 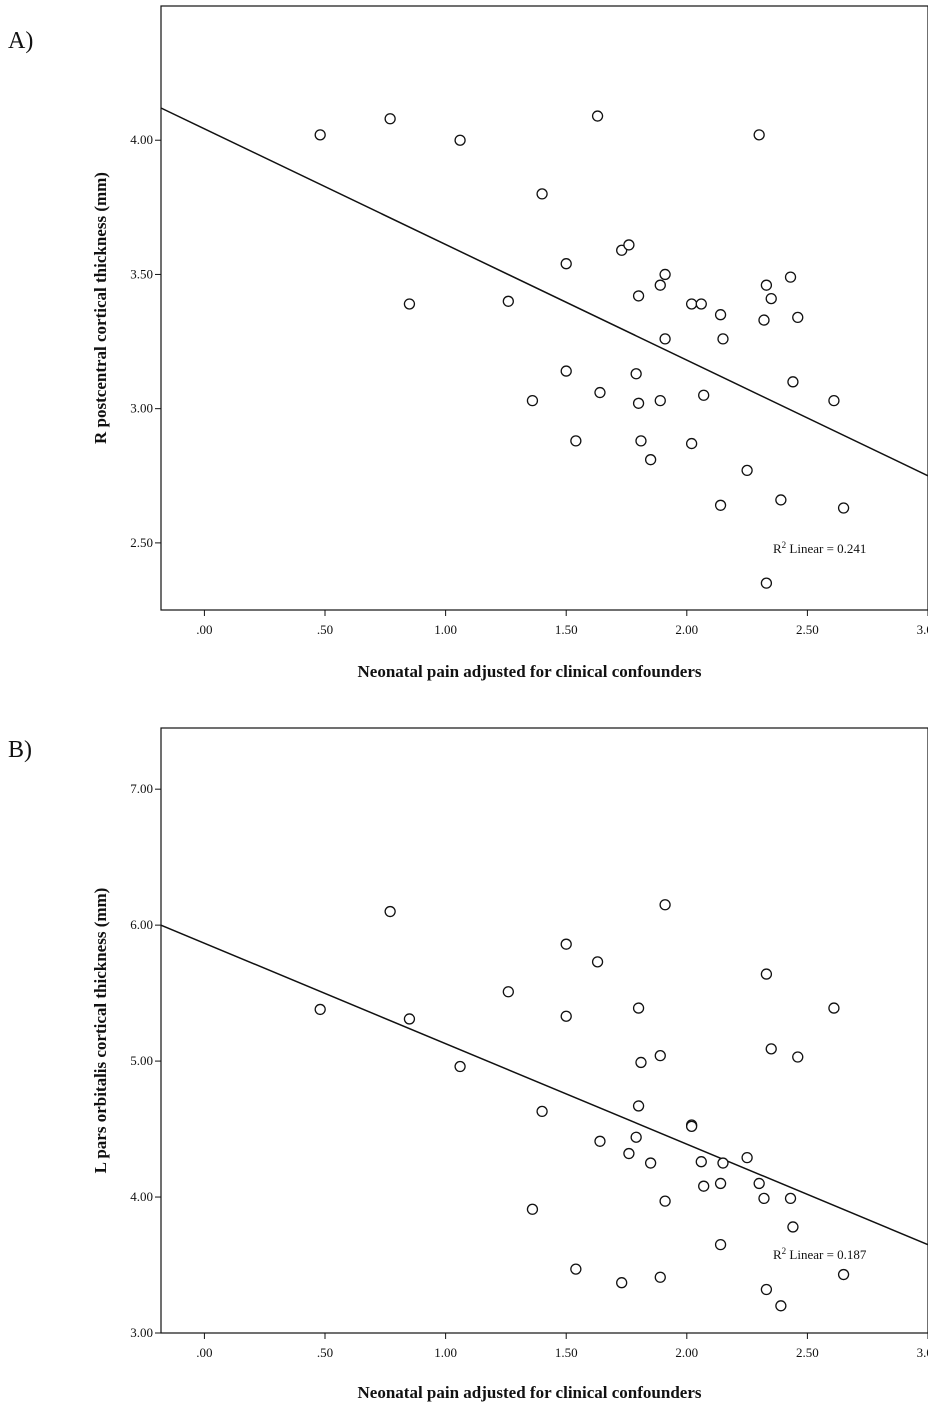 I want to click on y-axis-label: R postcentral cortical thickness (mm), so click(x=100, y=308).